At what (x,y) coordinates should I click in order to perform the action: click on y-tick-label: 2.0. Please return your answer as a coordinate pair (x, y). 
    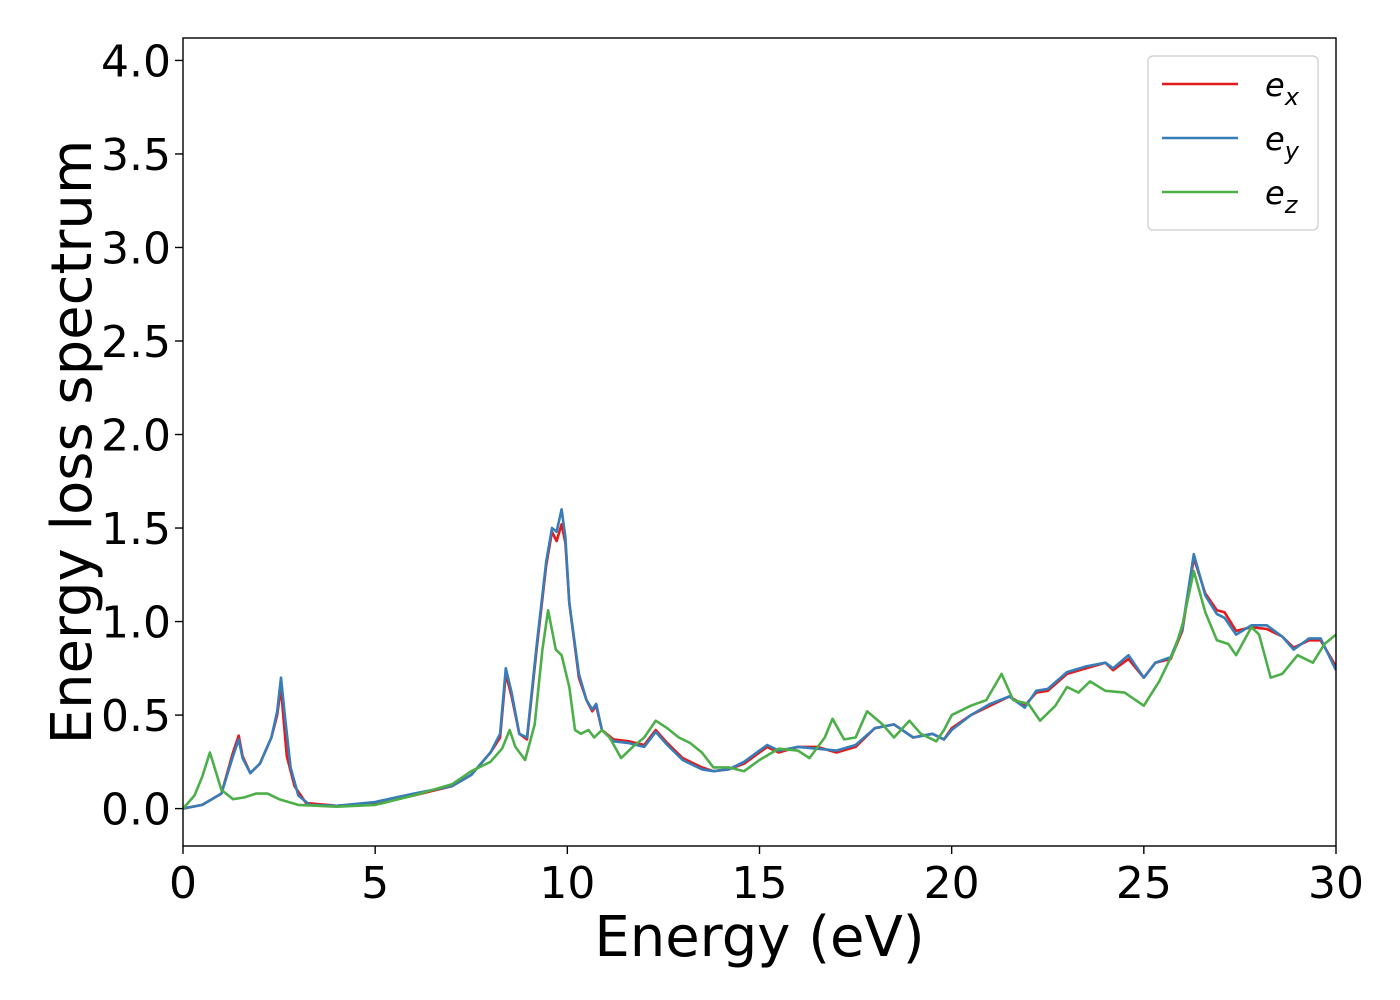
    Looking at the image, I should click on (136, 436).